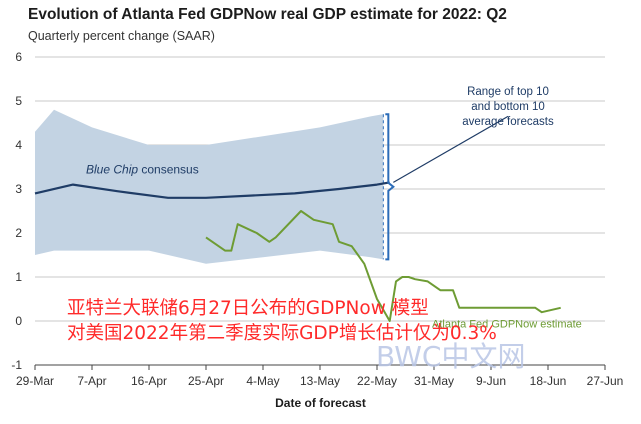 The height and width of the screenshot is (424, 641). I want to click on gdpnow-label: Atlanta Fed GDPNow estimate, so click(507, 325).